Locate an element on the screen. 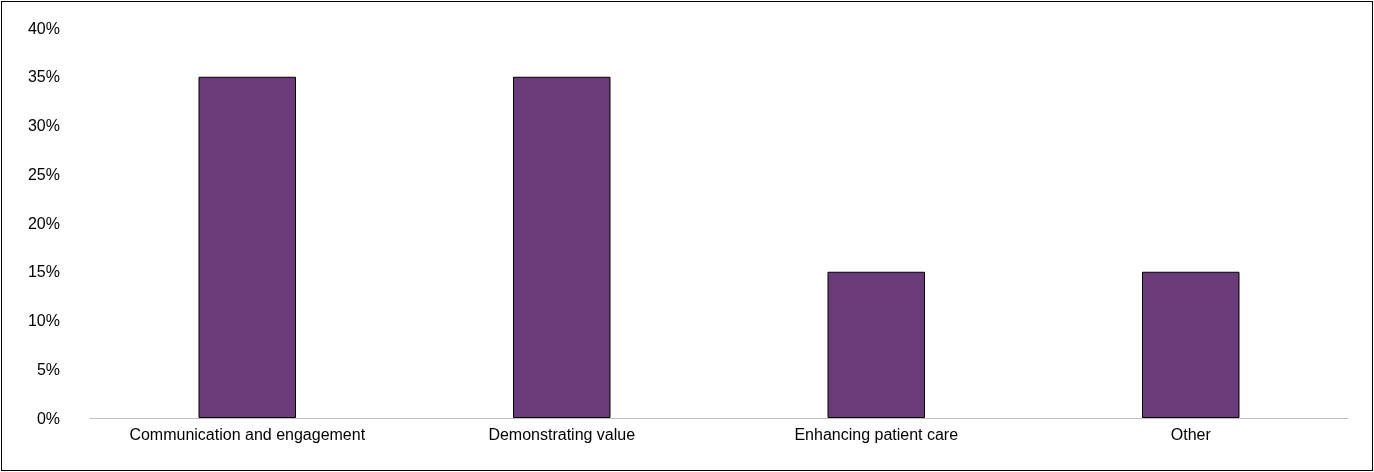 This screenshot has width=1374, height=472. y-tick-label: 25% is located at coordinates (43, 174).